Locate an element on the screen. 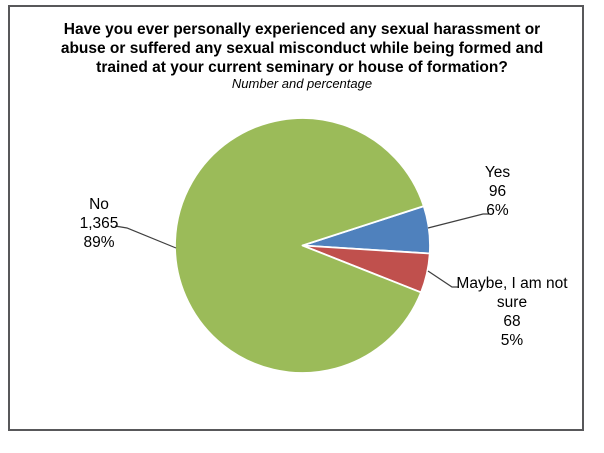 Image resolution: width=604 pixels, height=453 pixels. leader-line-yes is located at coordinates (458, 221).